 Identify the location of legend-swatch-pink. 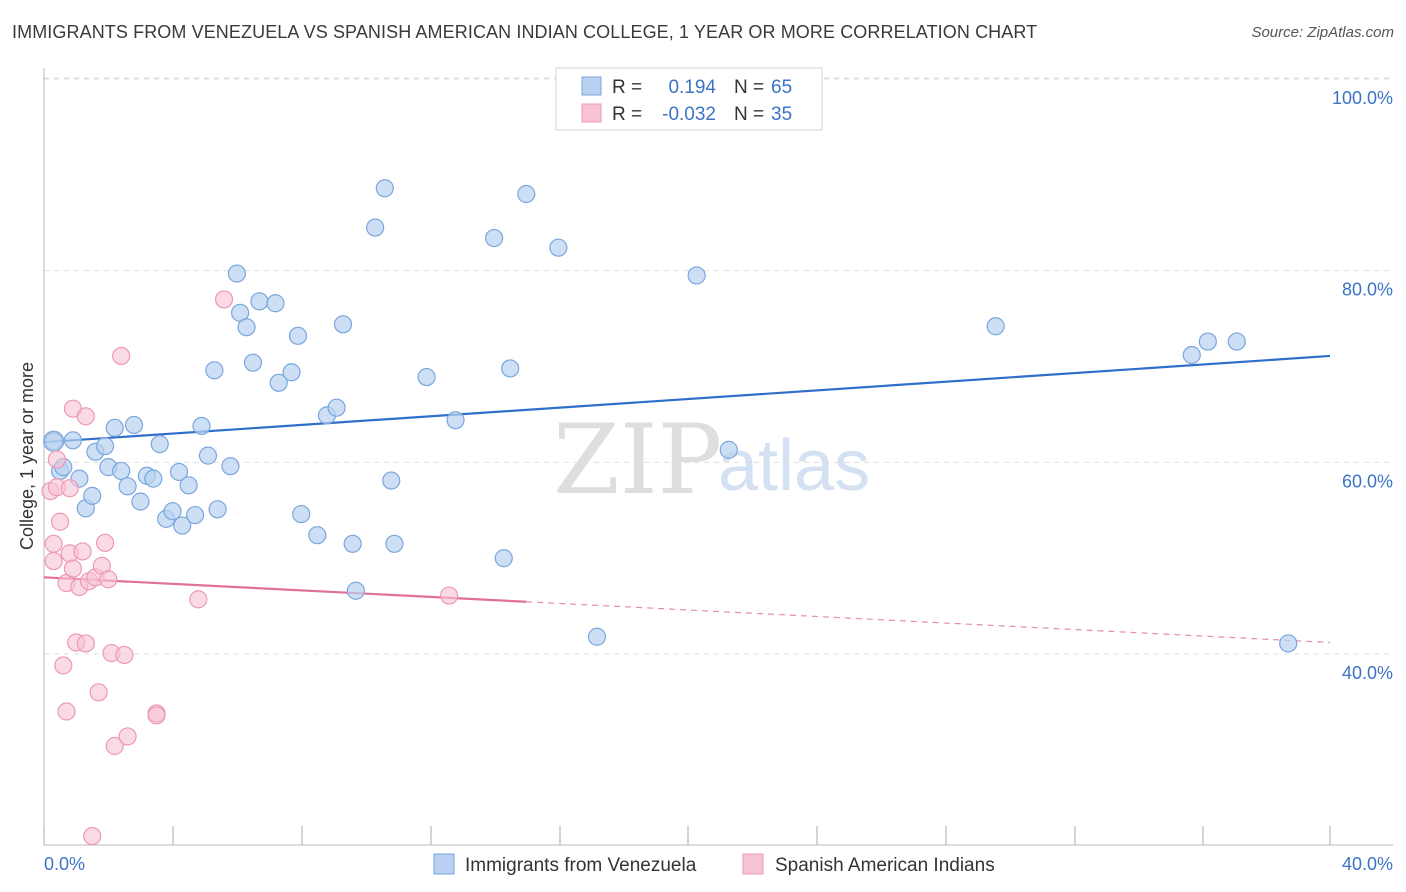
(591, 113).